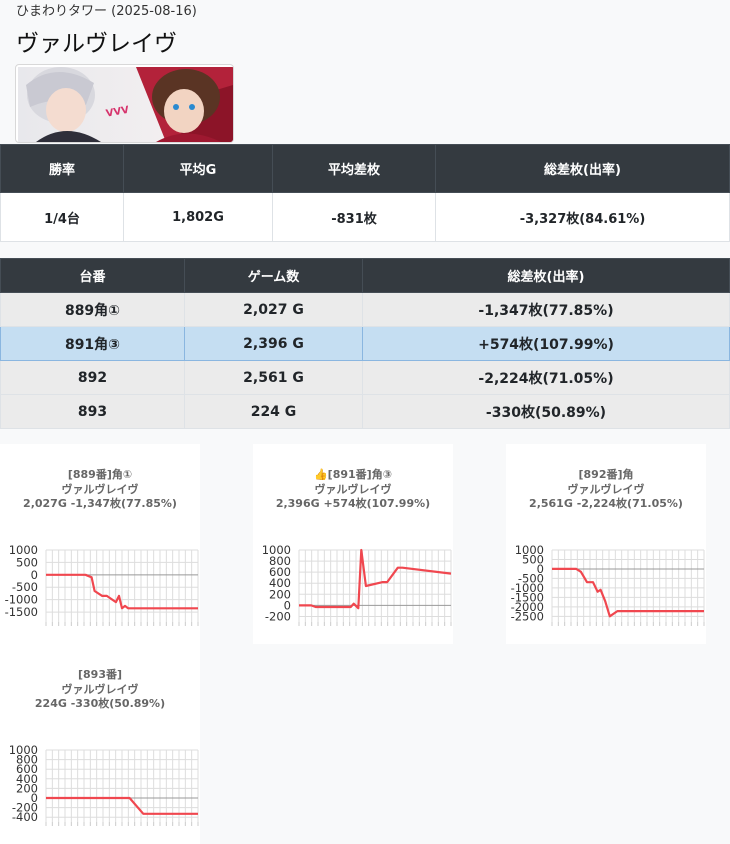 The height and width of the screenshot is (844, 730). I want to click on chart-title: 👍[891番]角③ ヴァルヴレイヴ 2,396G +574枚(107.99%), so click(353, 490).